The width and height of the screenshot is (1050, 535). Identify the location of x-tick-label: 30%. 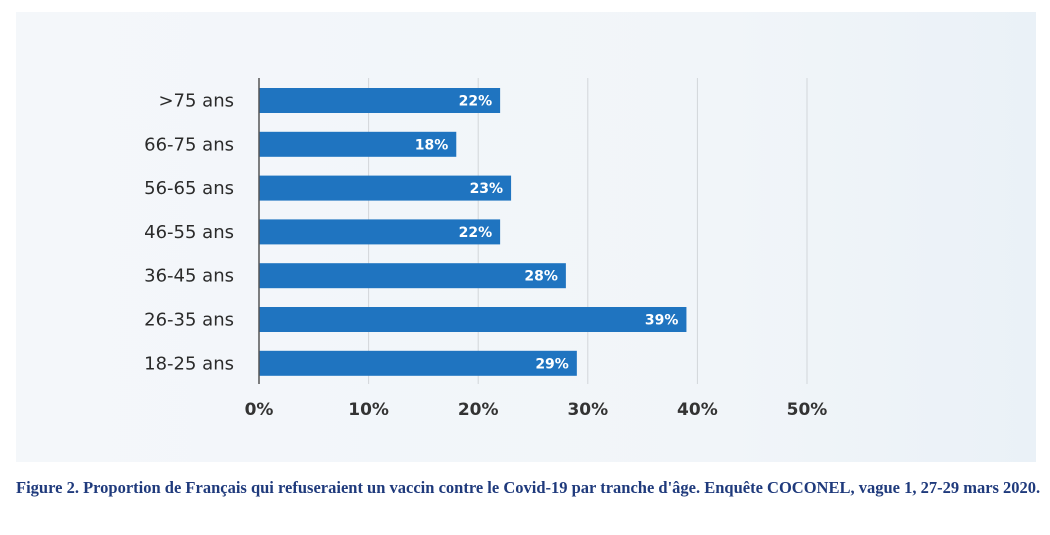
(587, 410).